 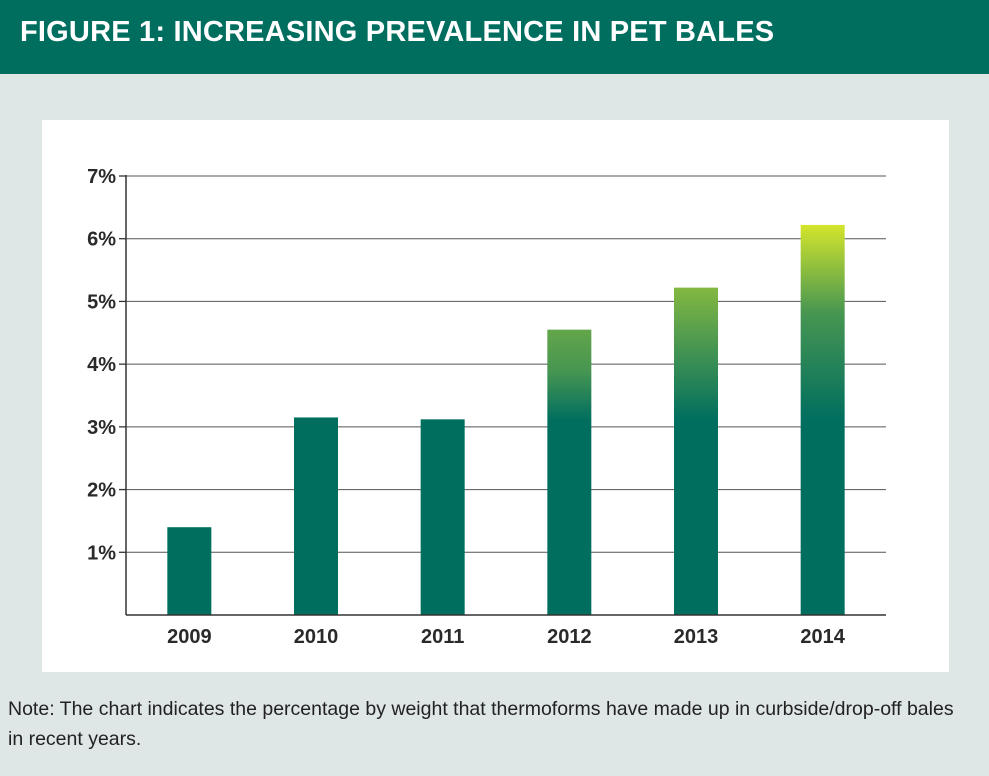 What do you see at coordinates (101, 428) in the screenshot?
I see `y-tick-label: 3%` at bounding box center [101, 428].